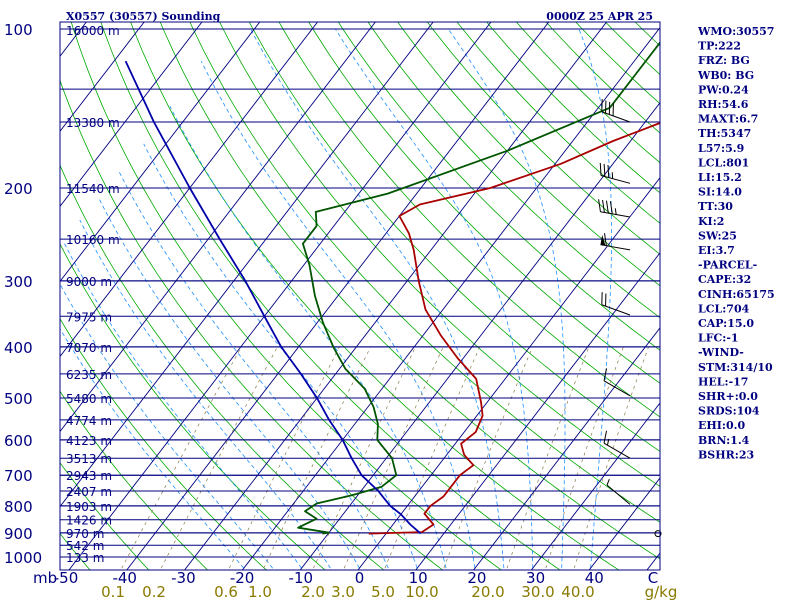  What do you see at coordinates (724, 60) in the screenshot?
I see `sounding-index: FRZ: BG` at bounding box center [724, 60].